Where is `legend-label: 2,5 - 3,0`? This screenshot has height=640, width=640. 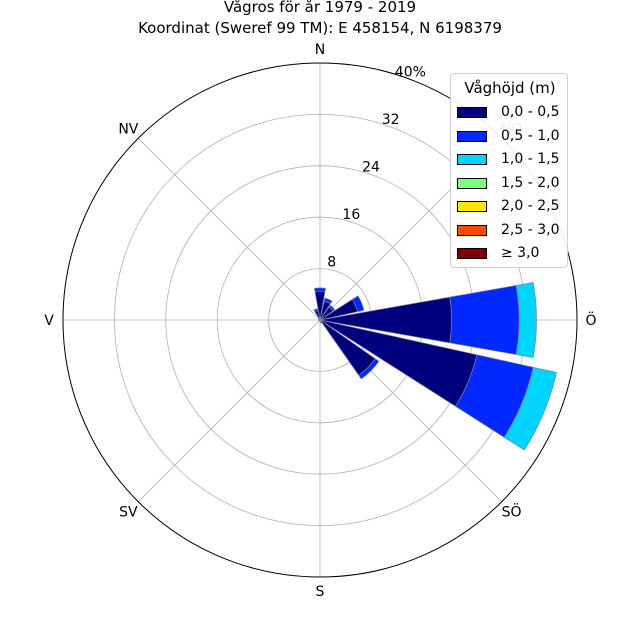 legend-label: 2,5 - 3,0 is located at coordinates (530, 229).